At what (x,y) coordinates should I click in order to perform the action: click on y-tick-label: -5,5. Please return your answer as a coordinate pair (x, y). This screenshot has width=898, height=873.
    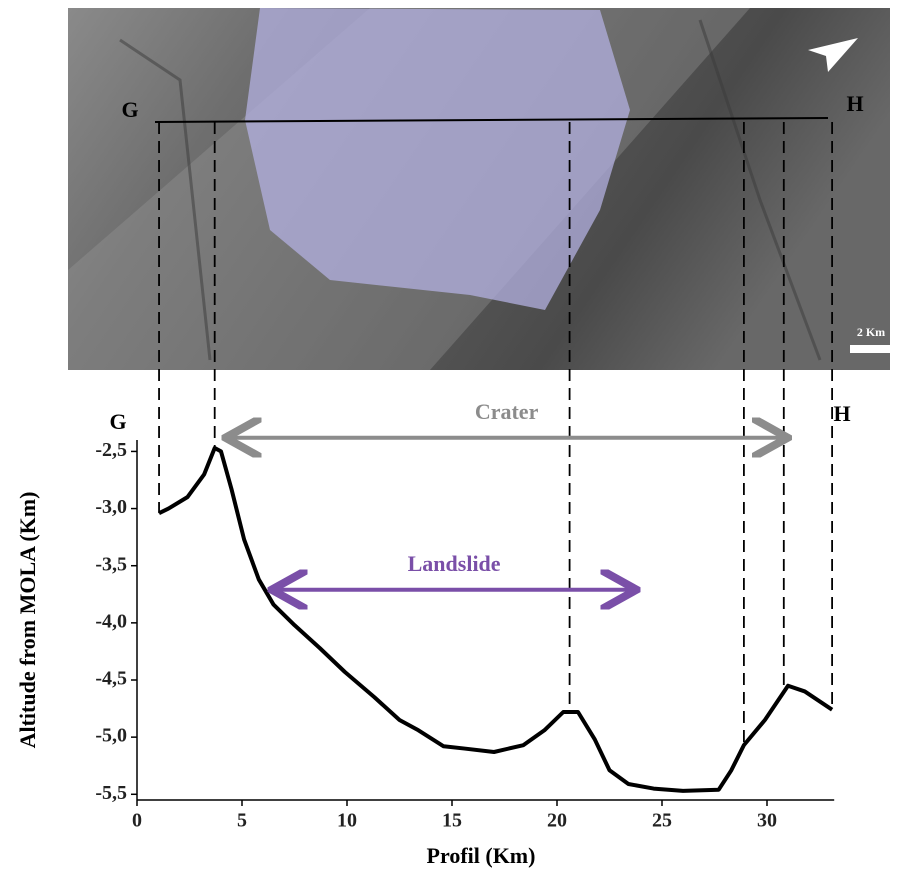
    Looking at the image, I should click on (111, 793).